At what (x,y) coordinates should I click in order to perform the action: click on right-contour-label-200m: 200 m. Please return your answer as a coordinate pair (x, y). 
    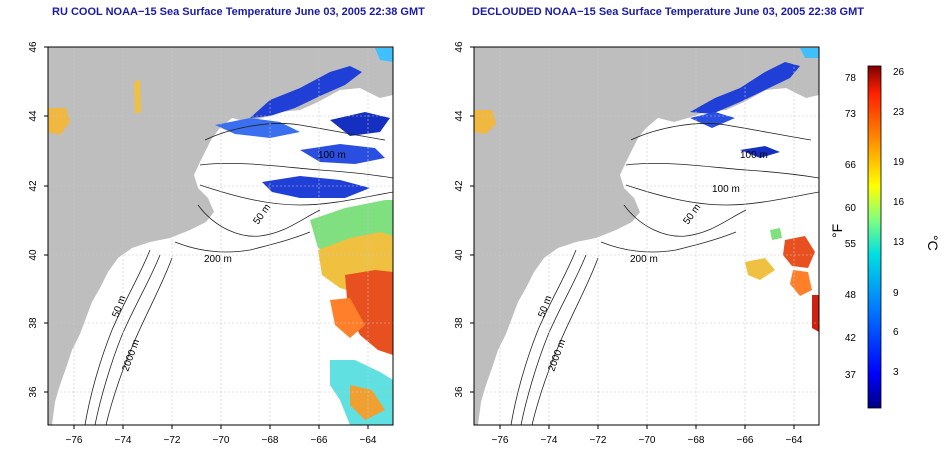
    Looking at the image, I should click on (644, 259).